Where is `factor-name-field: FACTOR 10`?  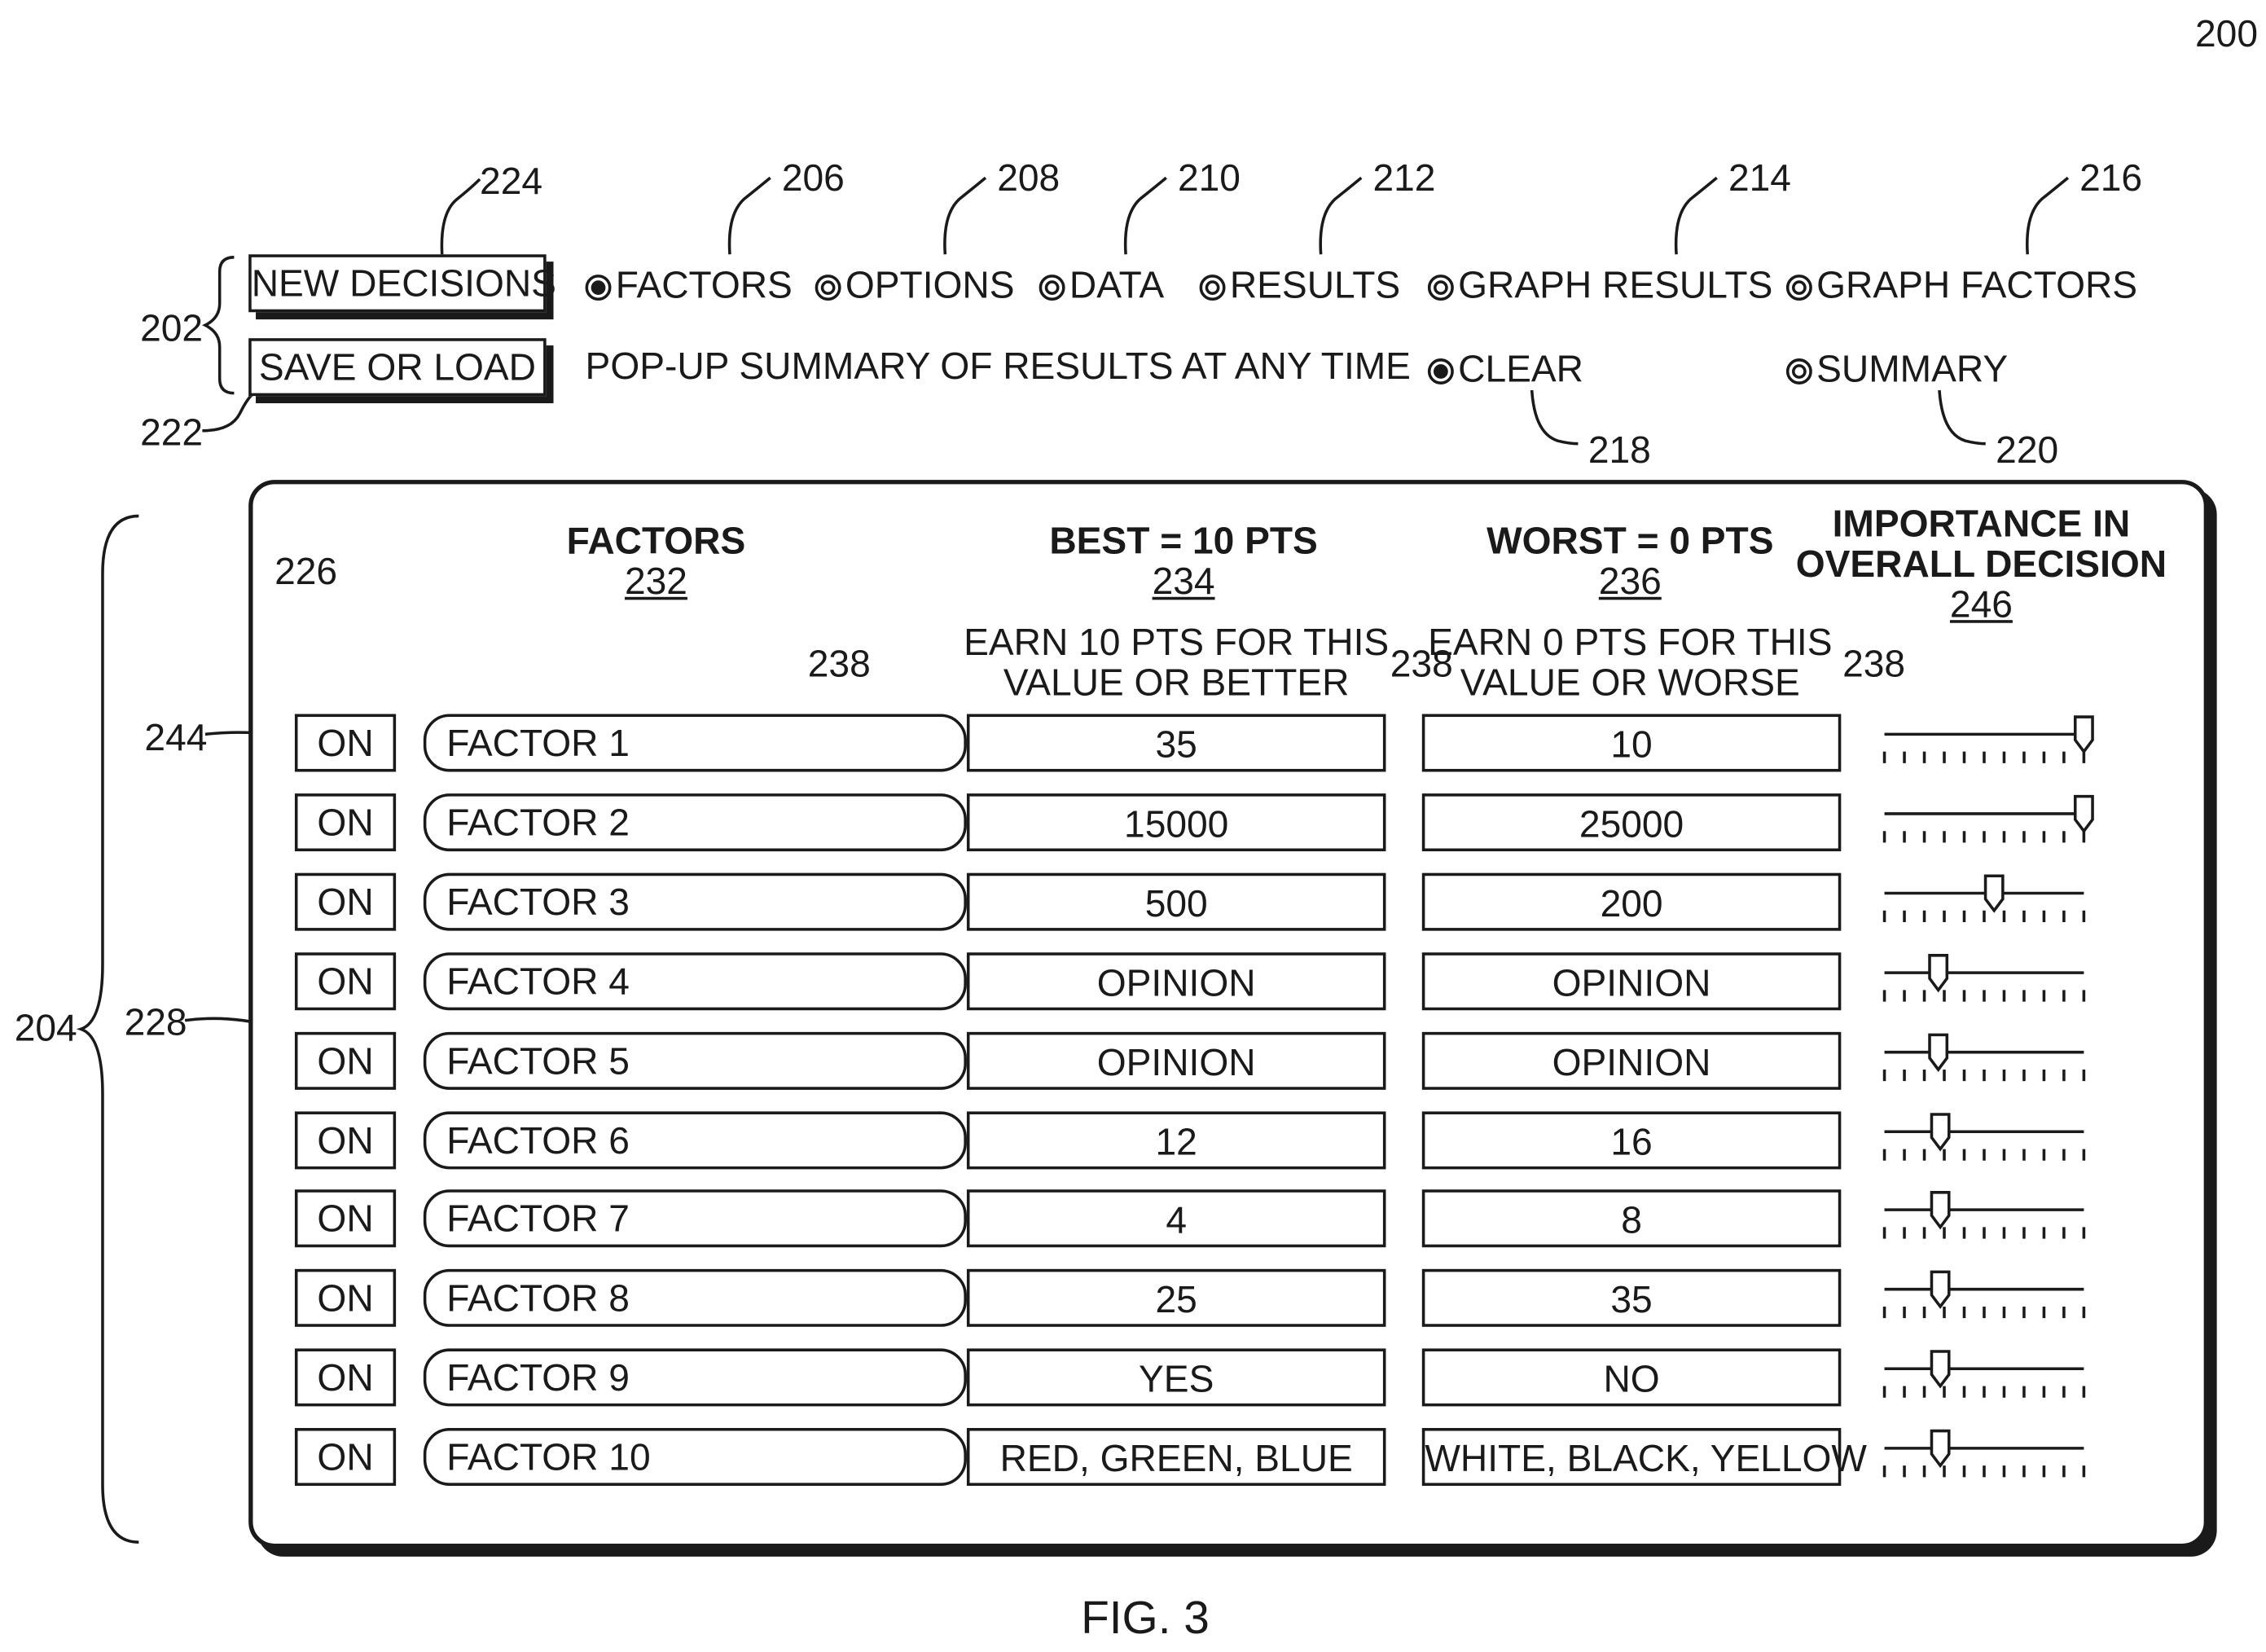 factor-name-field: FACTOR 10 is located at coordinates (695, 1457).